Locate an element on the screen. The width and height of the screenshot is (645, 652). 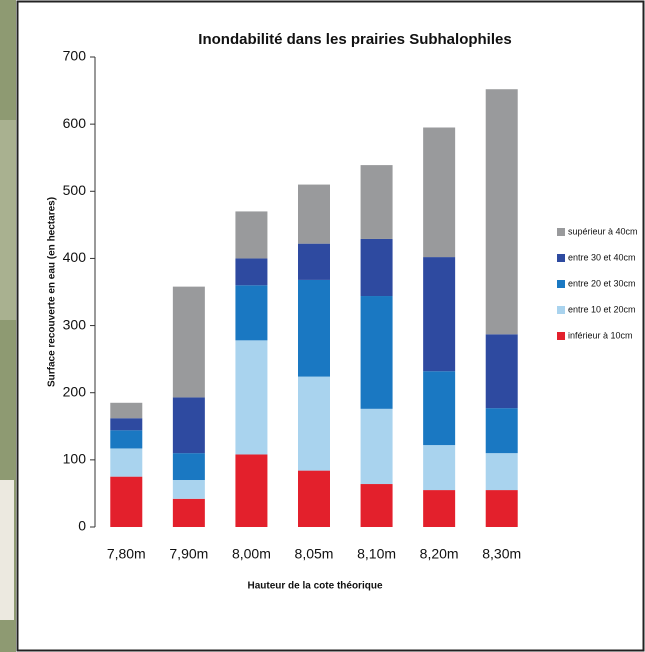
legend-label: entre 10 et 20cm is located at coordinates (602, 309).